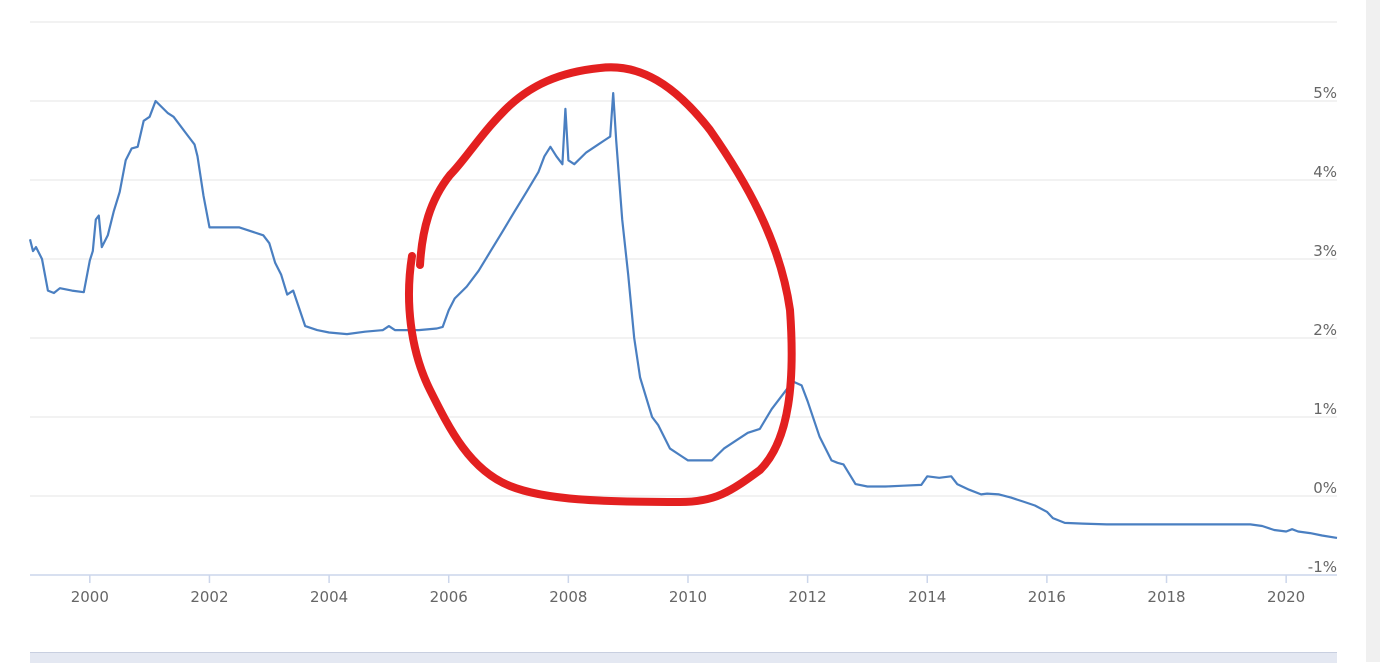 Image resolution: width=1380 pixels, height=663 pixels. What do you see at coordinates (1373, 331) in the screenshot?
I see `page-scrollbar` at bounding box center [1373, 331].